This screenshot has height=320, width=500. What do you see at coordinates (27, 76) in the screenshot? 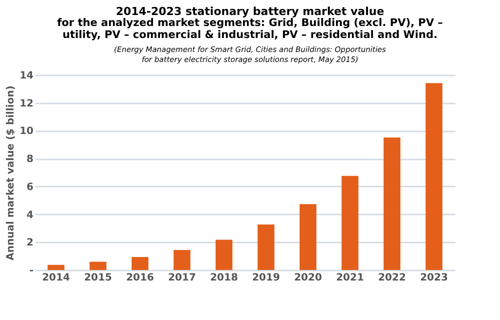
I see `y-tick-label: 14` at bounding box center [27, 76].